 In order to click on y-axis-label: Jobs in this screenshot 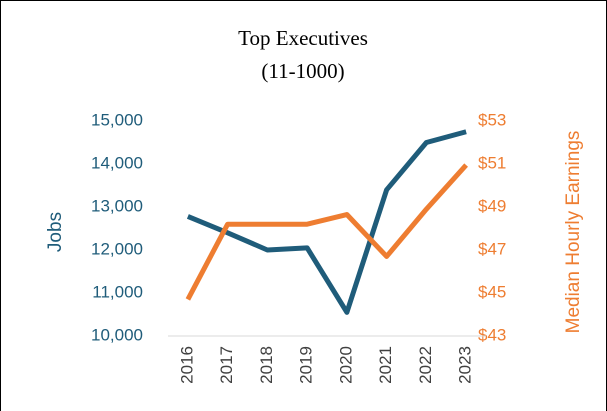, I will do `click(55, 232)`.